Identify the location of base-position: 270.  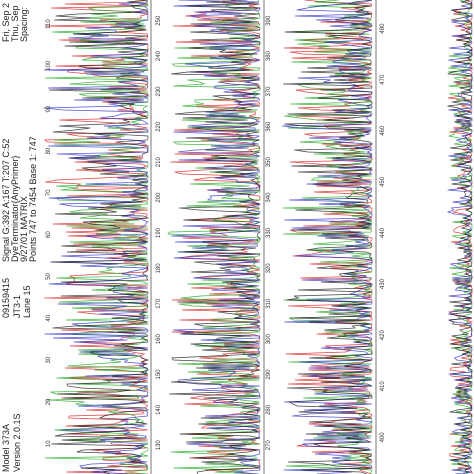
(269, 445).